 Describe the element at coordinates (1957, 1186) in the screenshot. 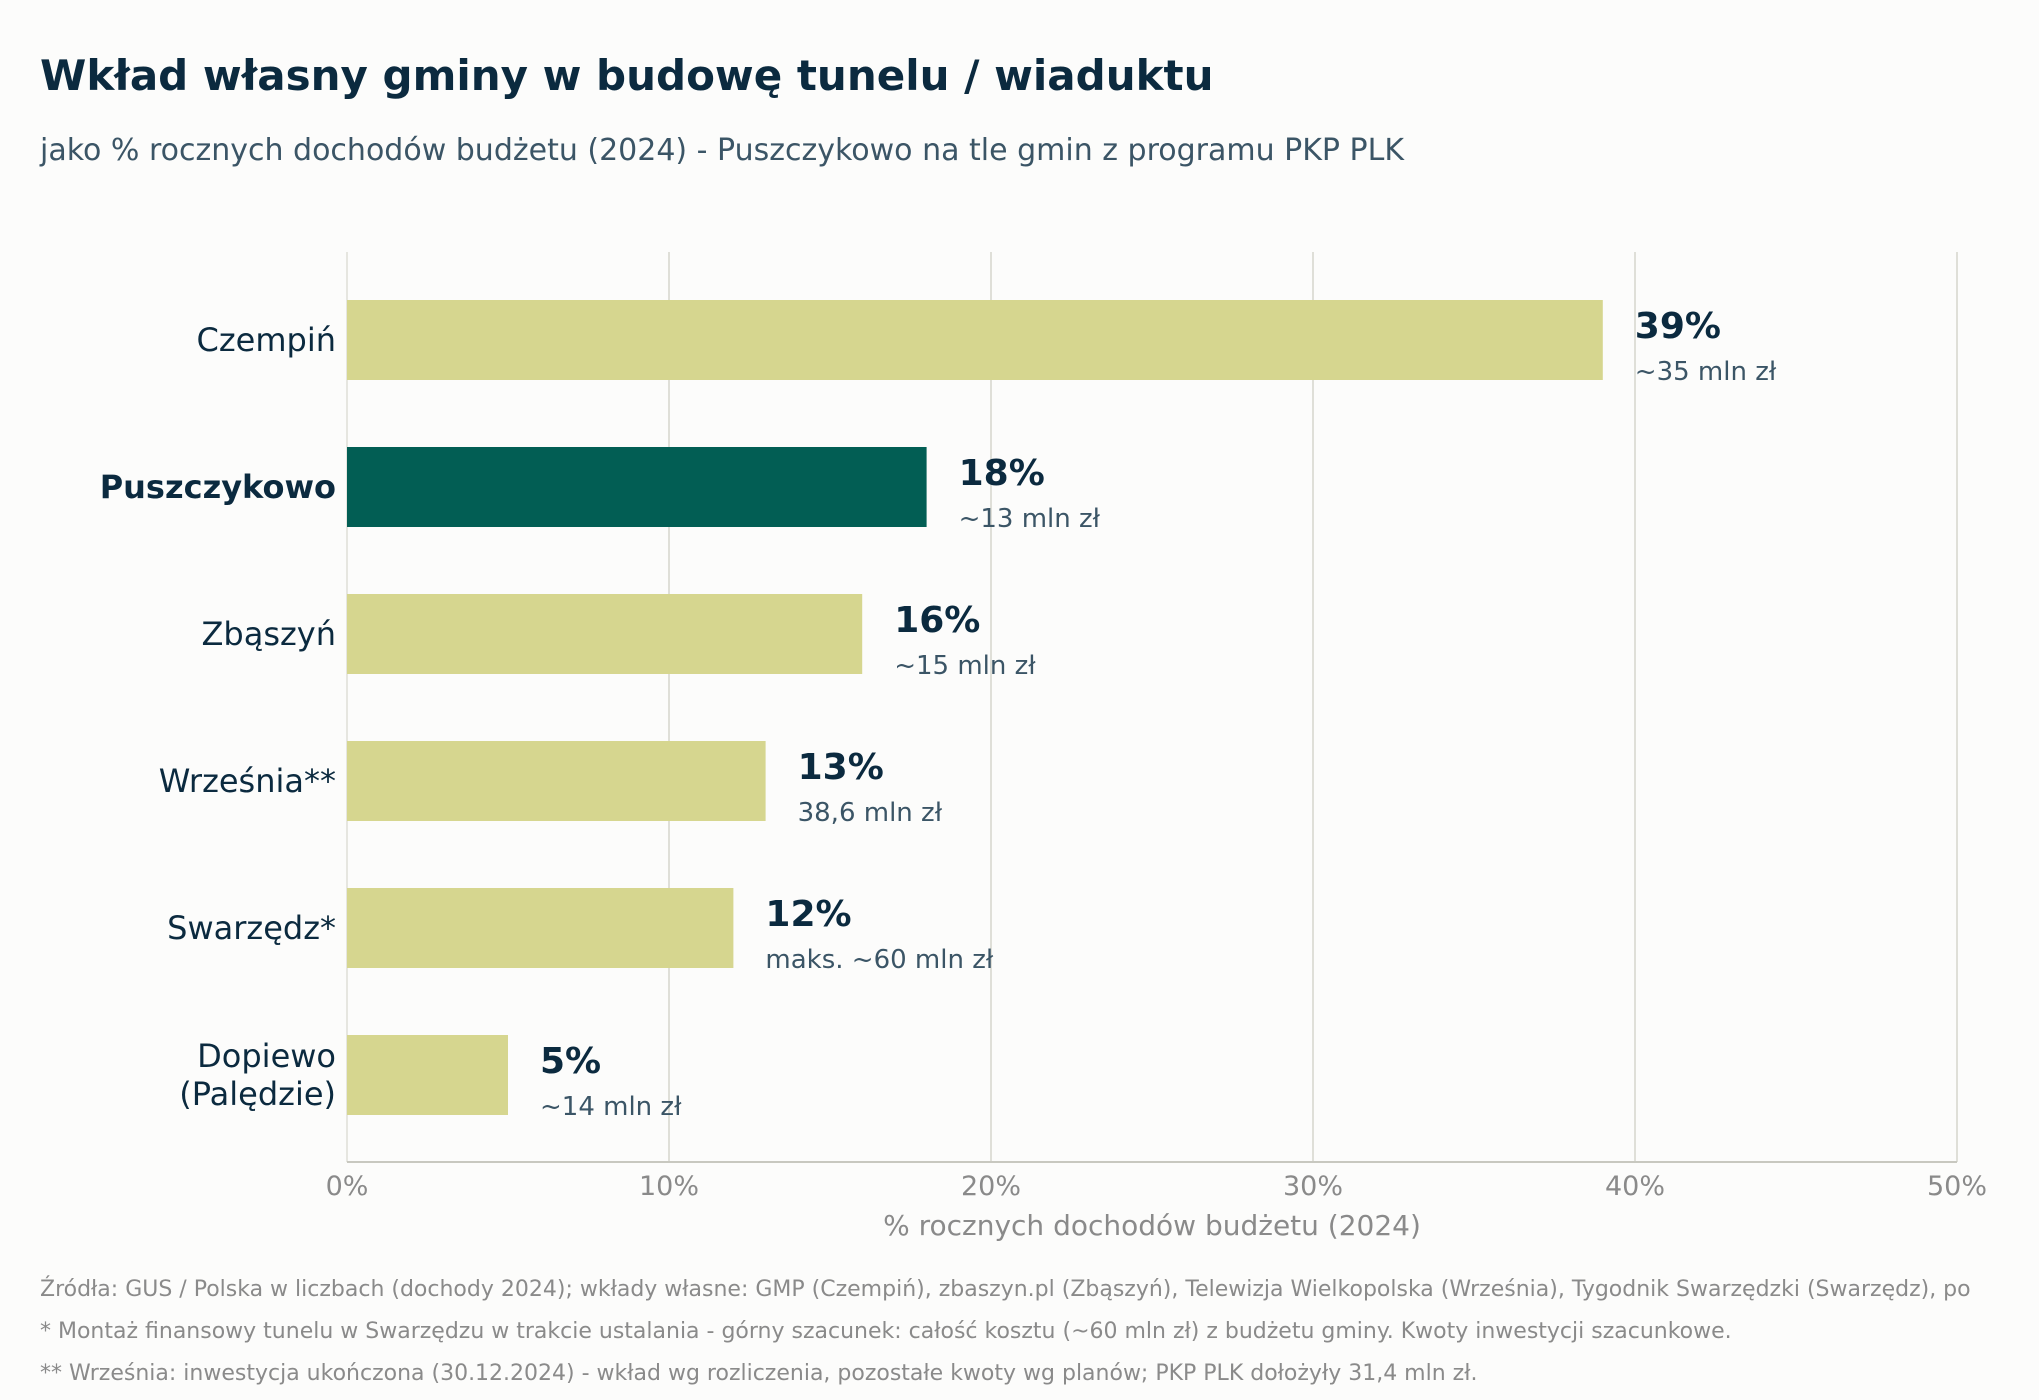

I see `x-tick-label: 50%` at that location.